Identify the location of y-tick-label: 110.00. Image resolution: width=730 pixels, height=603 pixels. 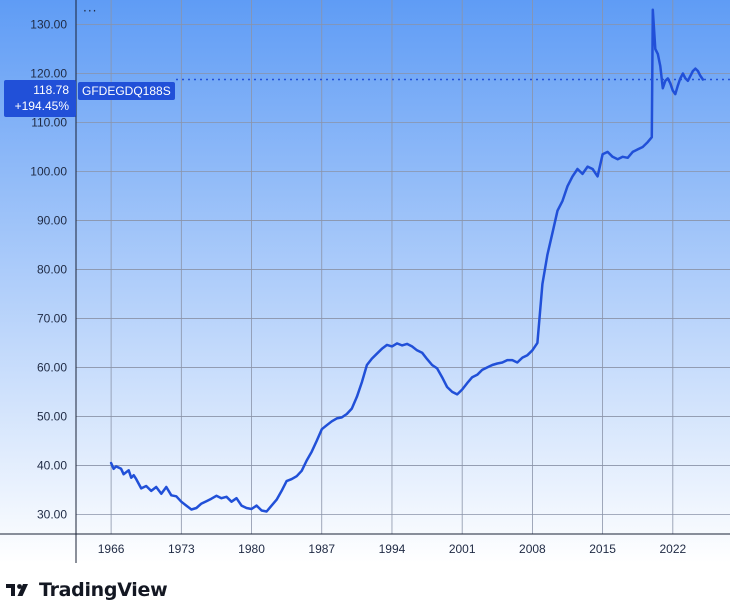
(49, 122).